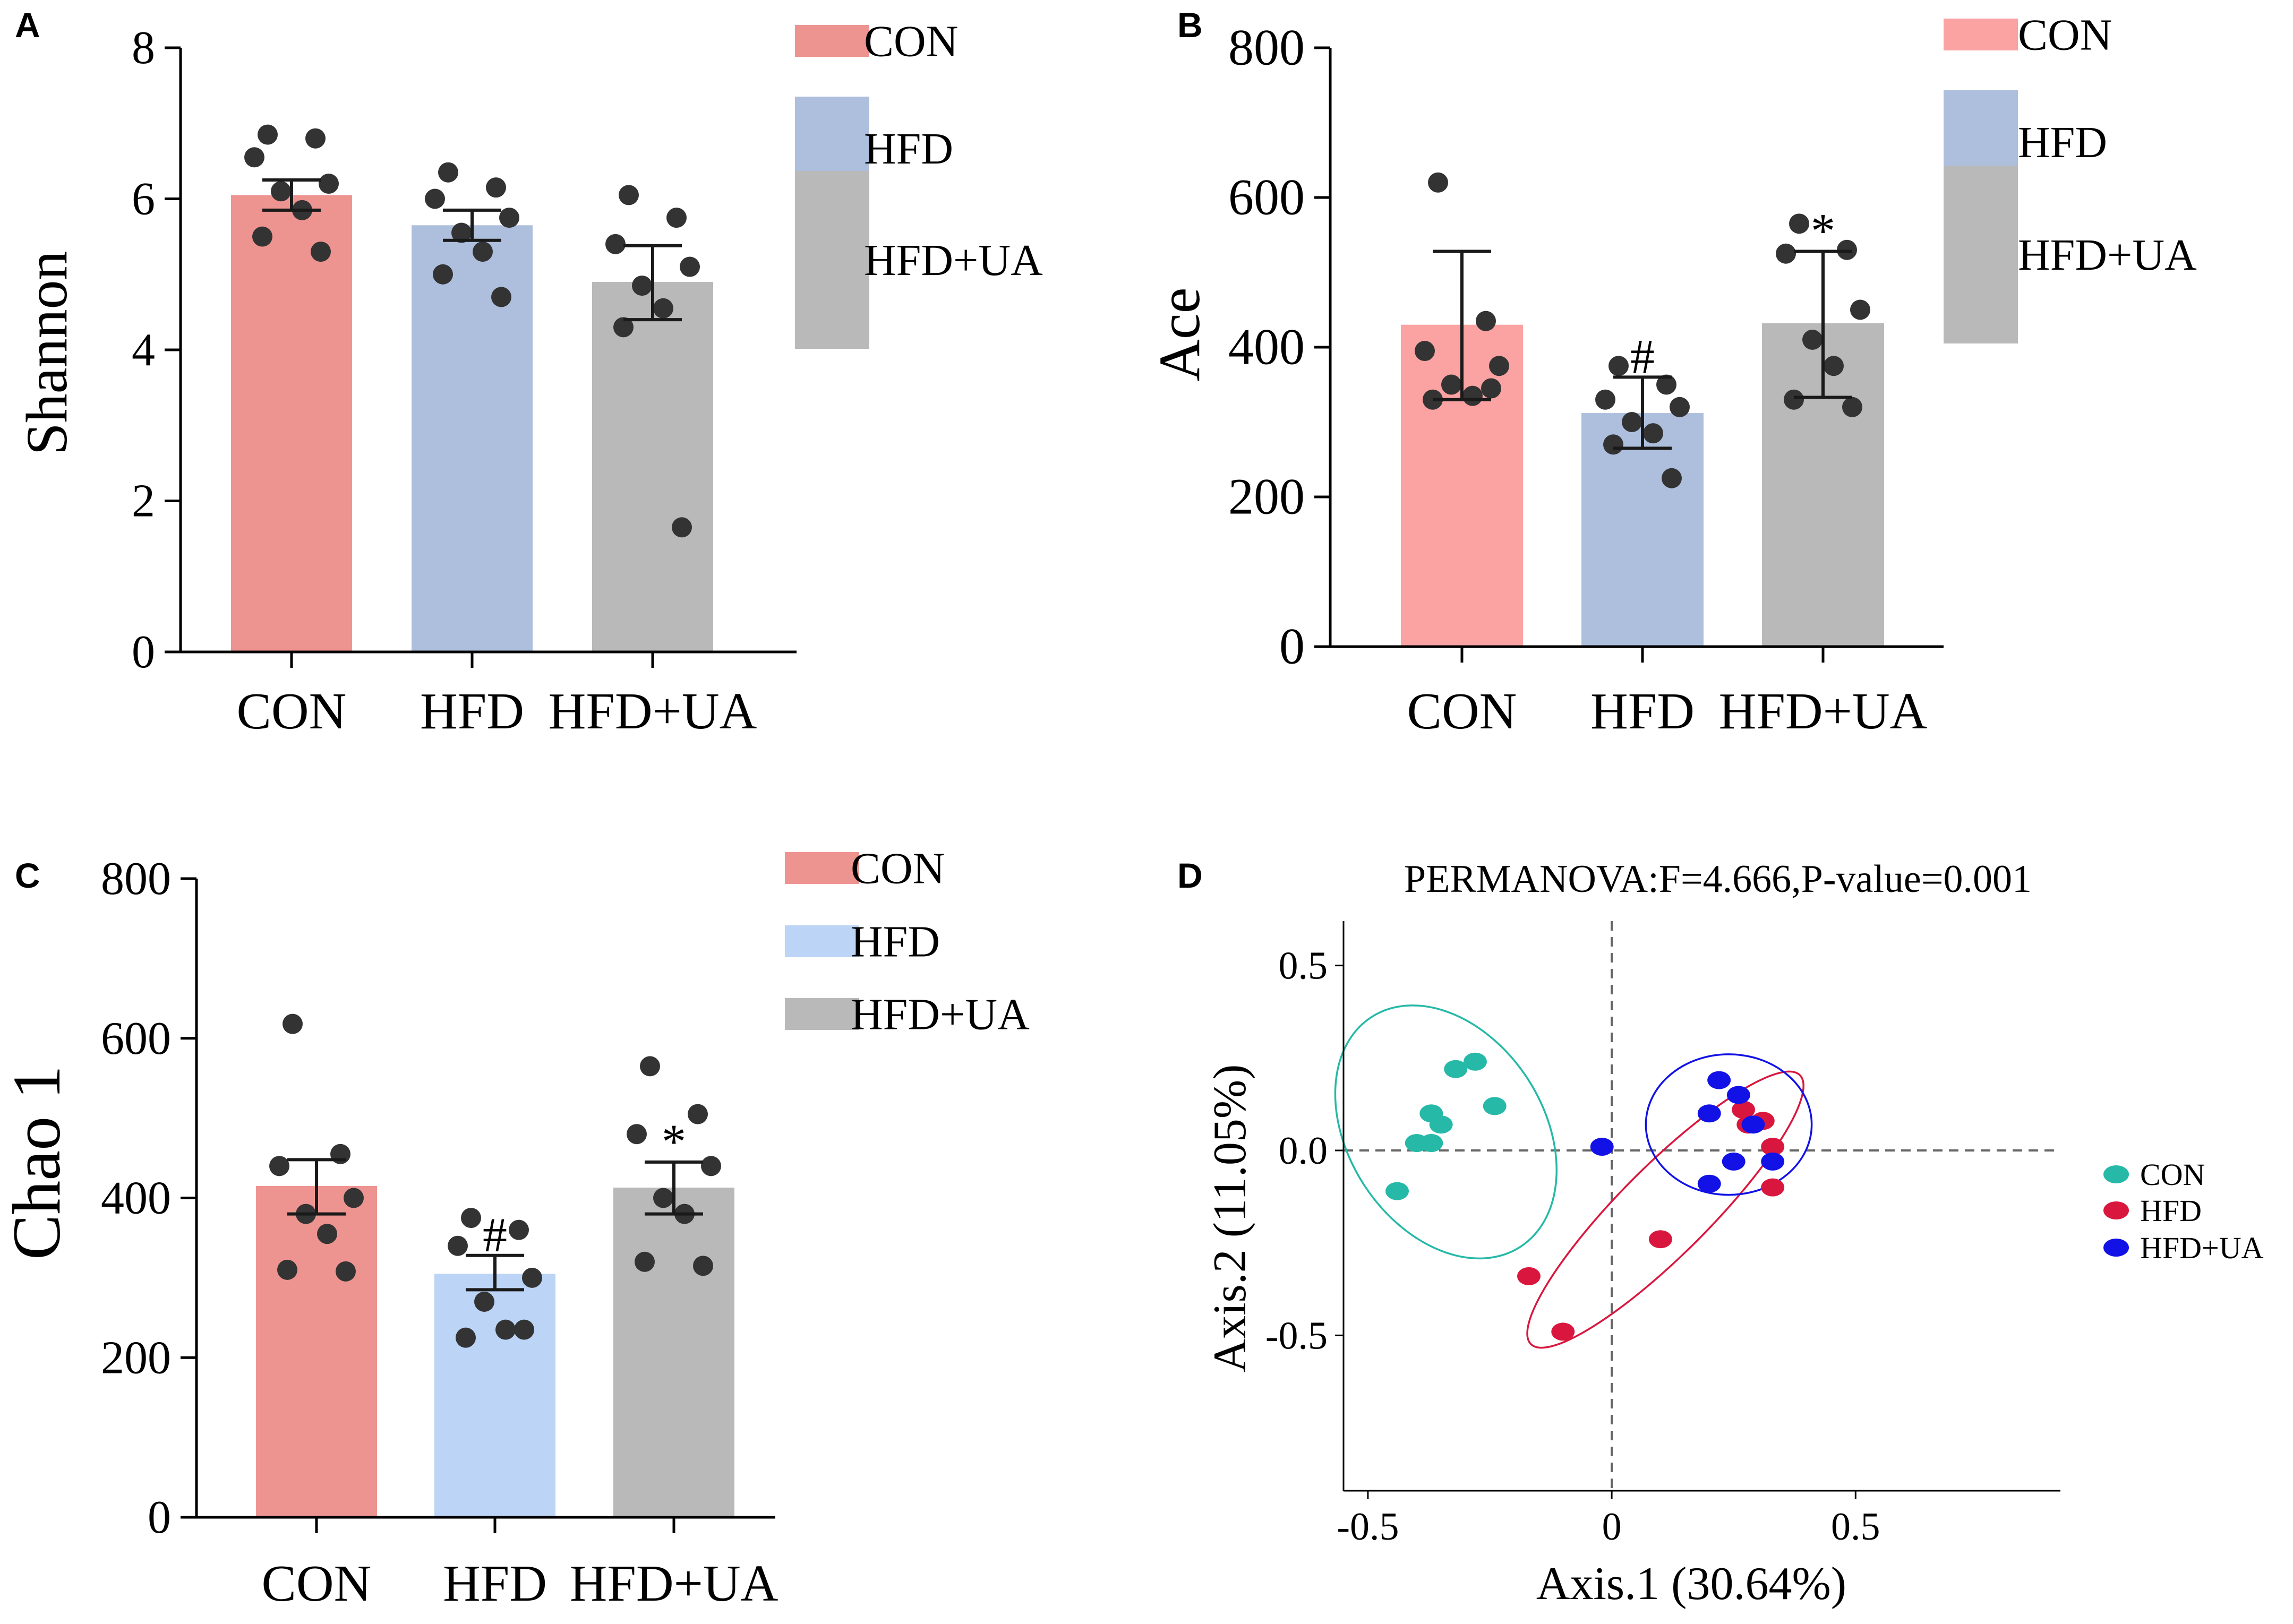 This screenshot has width=2293, height=1624. I want to click on chart-title: PERMANOVA:F=4.666,P-value=0.001, so click(1718, 879).